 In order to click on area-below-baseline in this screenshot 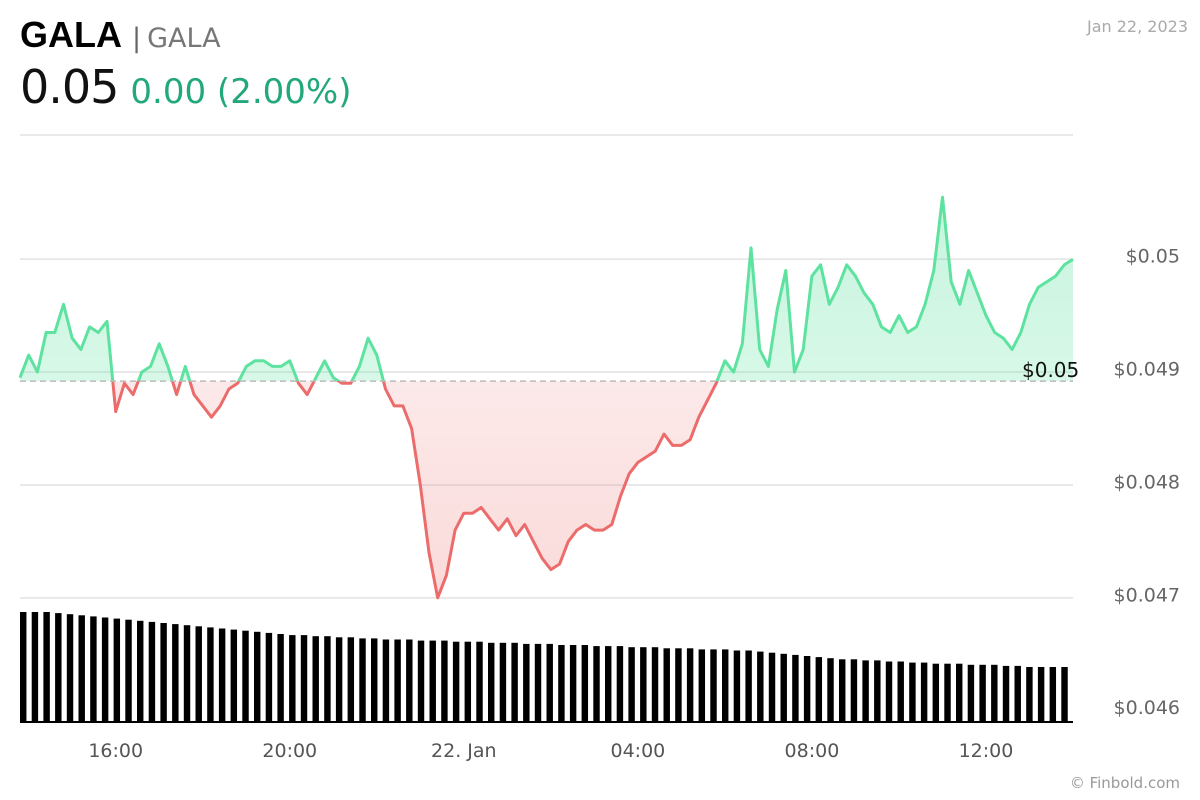, I will do `click(415, 489)`.